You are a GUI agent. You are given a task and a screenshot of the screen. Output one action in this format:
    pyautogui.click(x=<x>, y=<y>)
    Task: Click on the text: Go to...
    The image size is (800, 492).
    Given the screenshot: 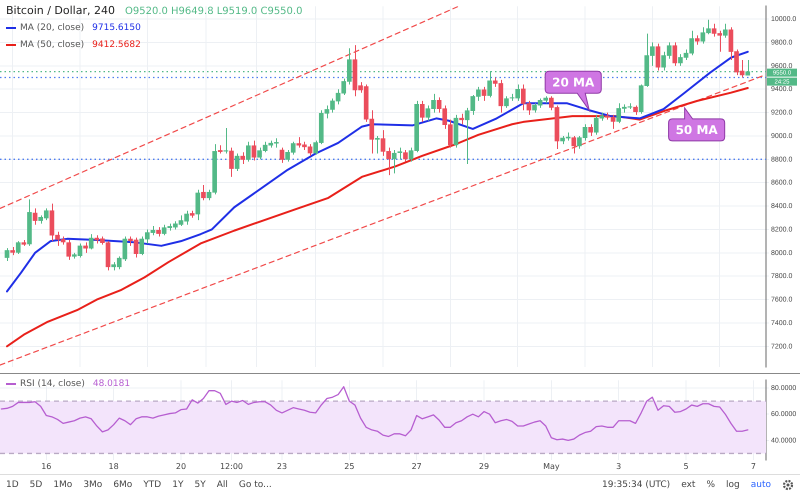 What is the action you would take?
    pyautogui.click(x=255, y=485)
    